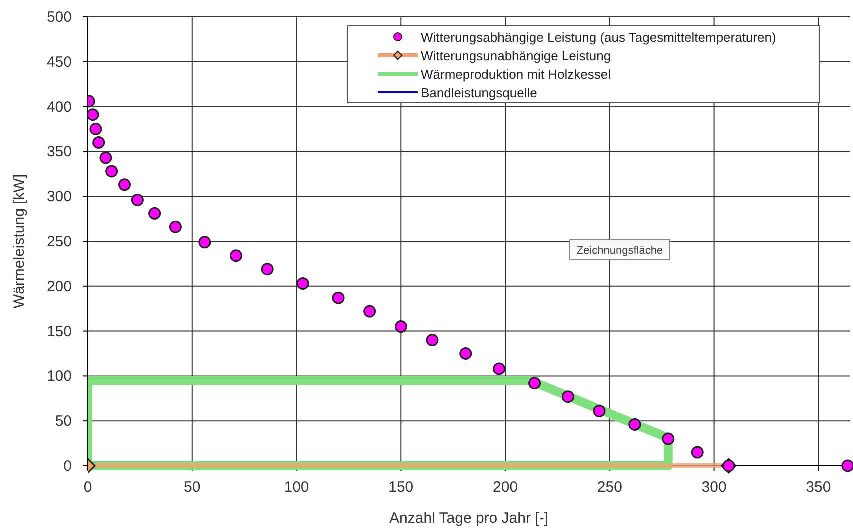 The image size is (853, 529). Describe the element at coordinates (59, 107) in the screenshot. I see `y-tick-label: 400` at that location.